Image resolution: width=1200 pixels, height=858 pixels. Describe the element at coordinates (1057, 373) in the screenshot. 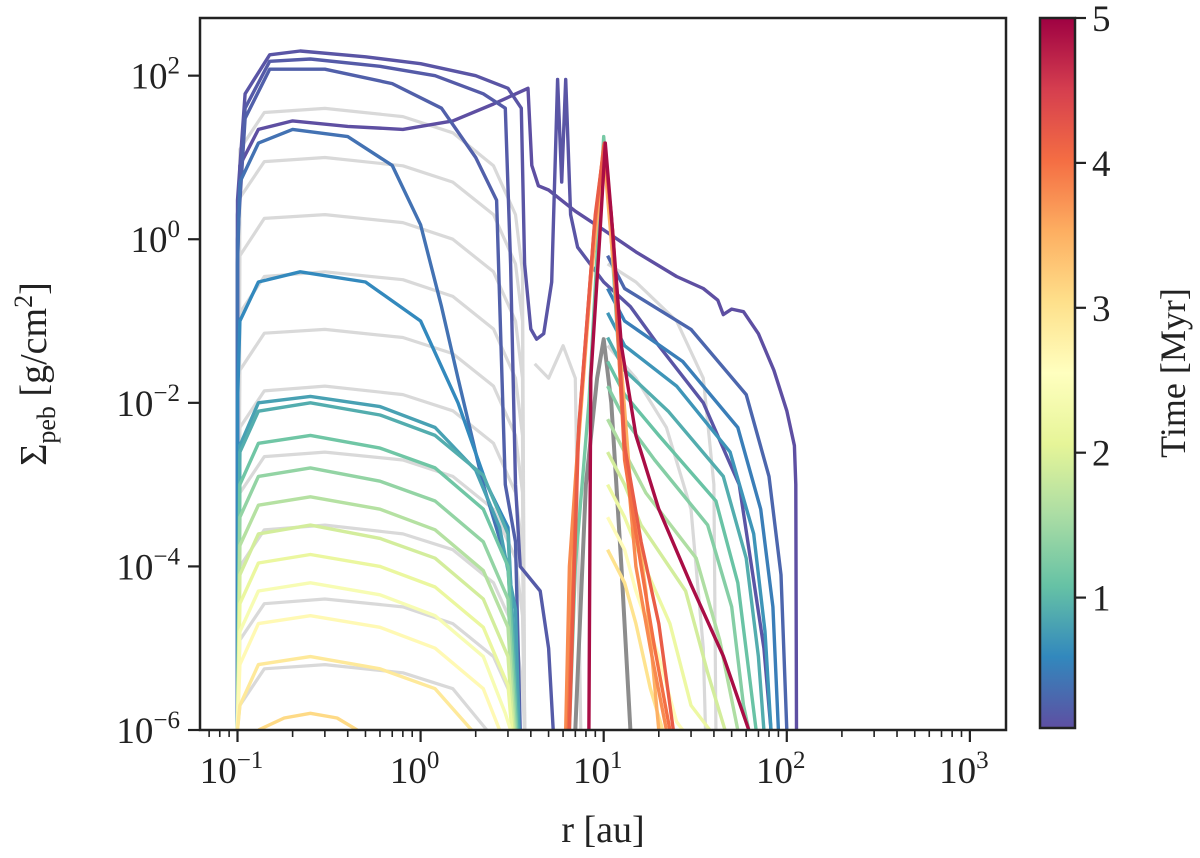

I see `colorbar` at that location.